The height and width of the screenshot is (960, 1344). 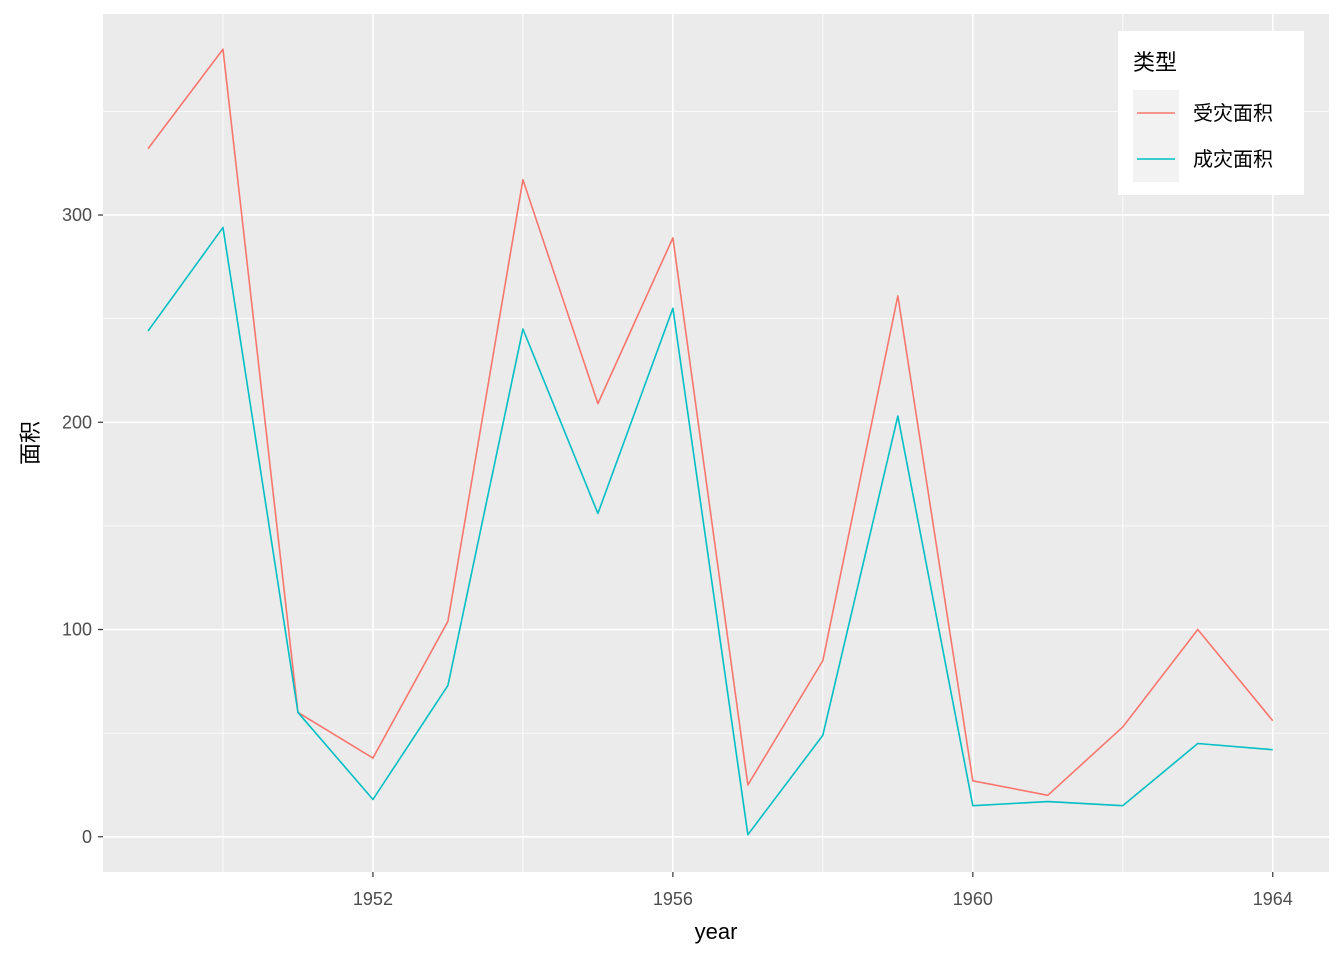 What do you see at coordinates (1233, 113) in the screenshot?
I see `legend-label-1: 受灾面积` at bounding box center [1233, 113].